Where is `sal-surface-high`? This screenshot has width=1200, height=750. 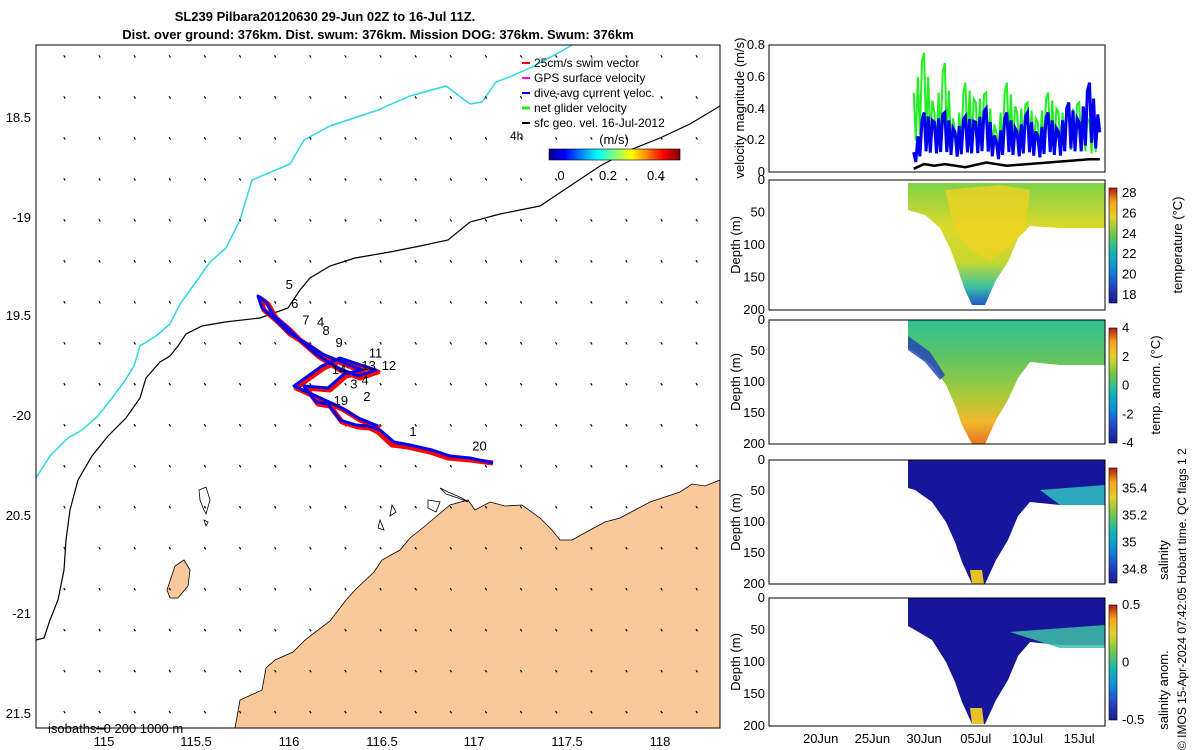 sal-surface-high is located at coordinates (1072, 495).